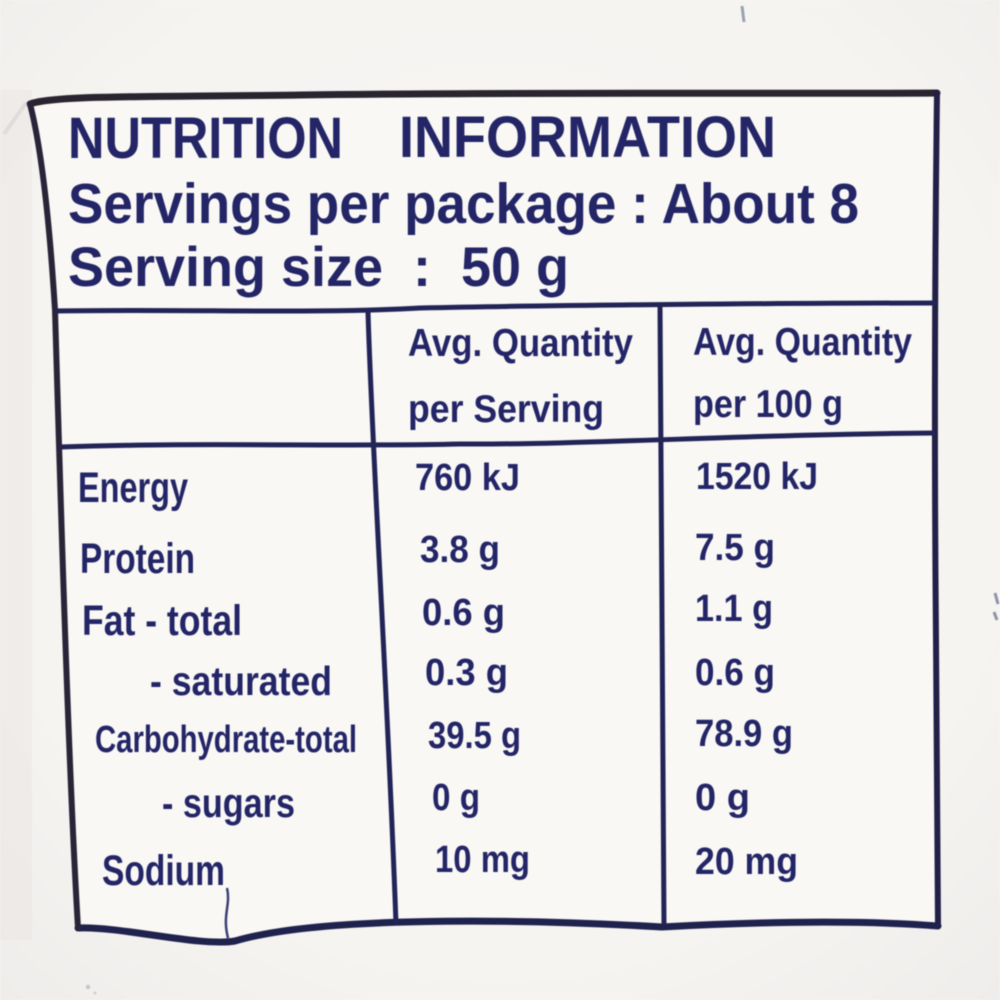 This screenshot has width=1000, height=1000. What do you see at coordinates (226, 740) in the screenshot?
I see `svg-text: Carbohydrate-total` at bounding box center [226, 740].